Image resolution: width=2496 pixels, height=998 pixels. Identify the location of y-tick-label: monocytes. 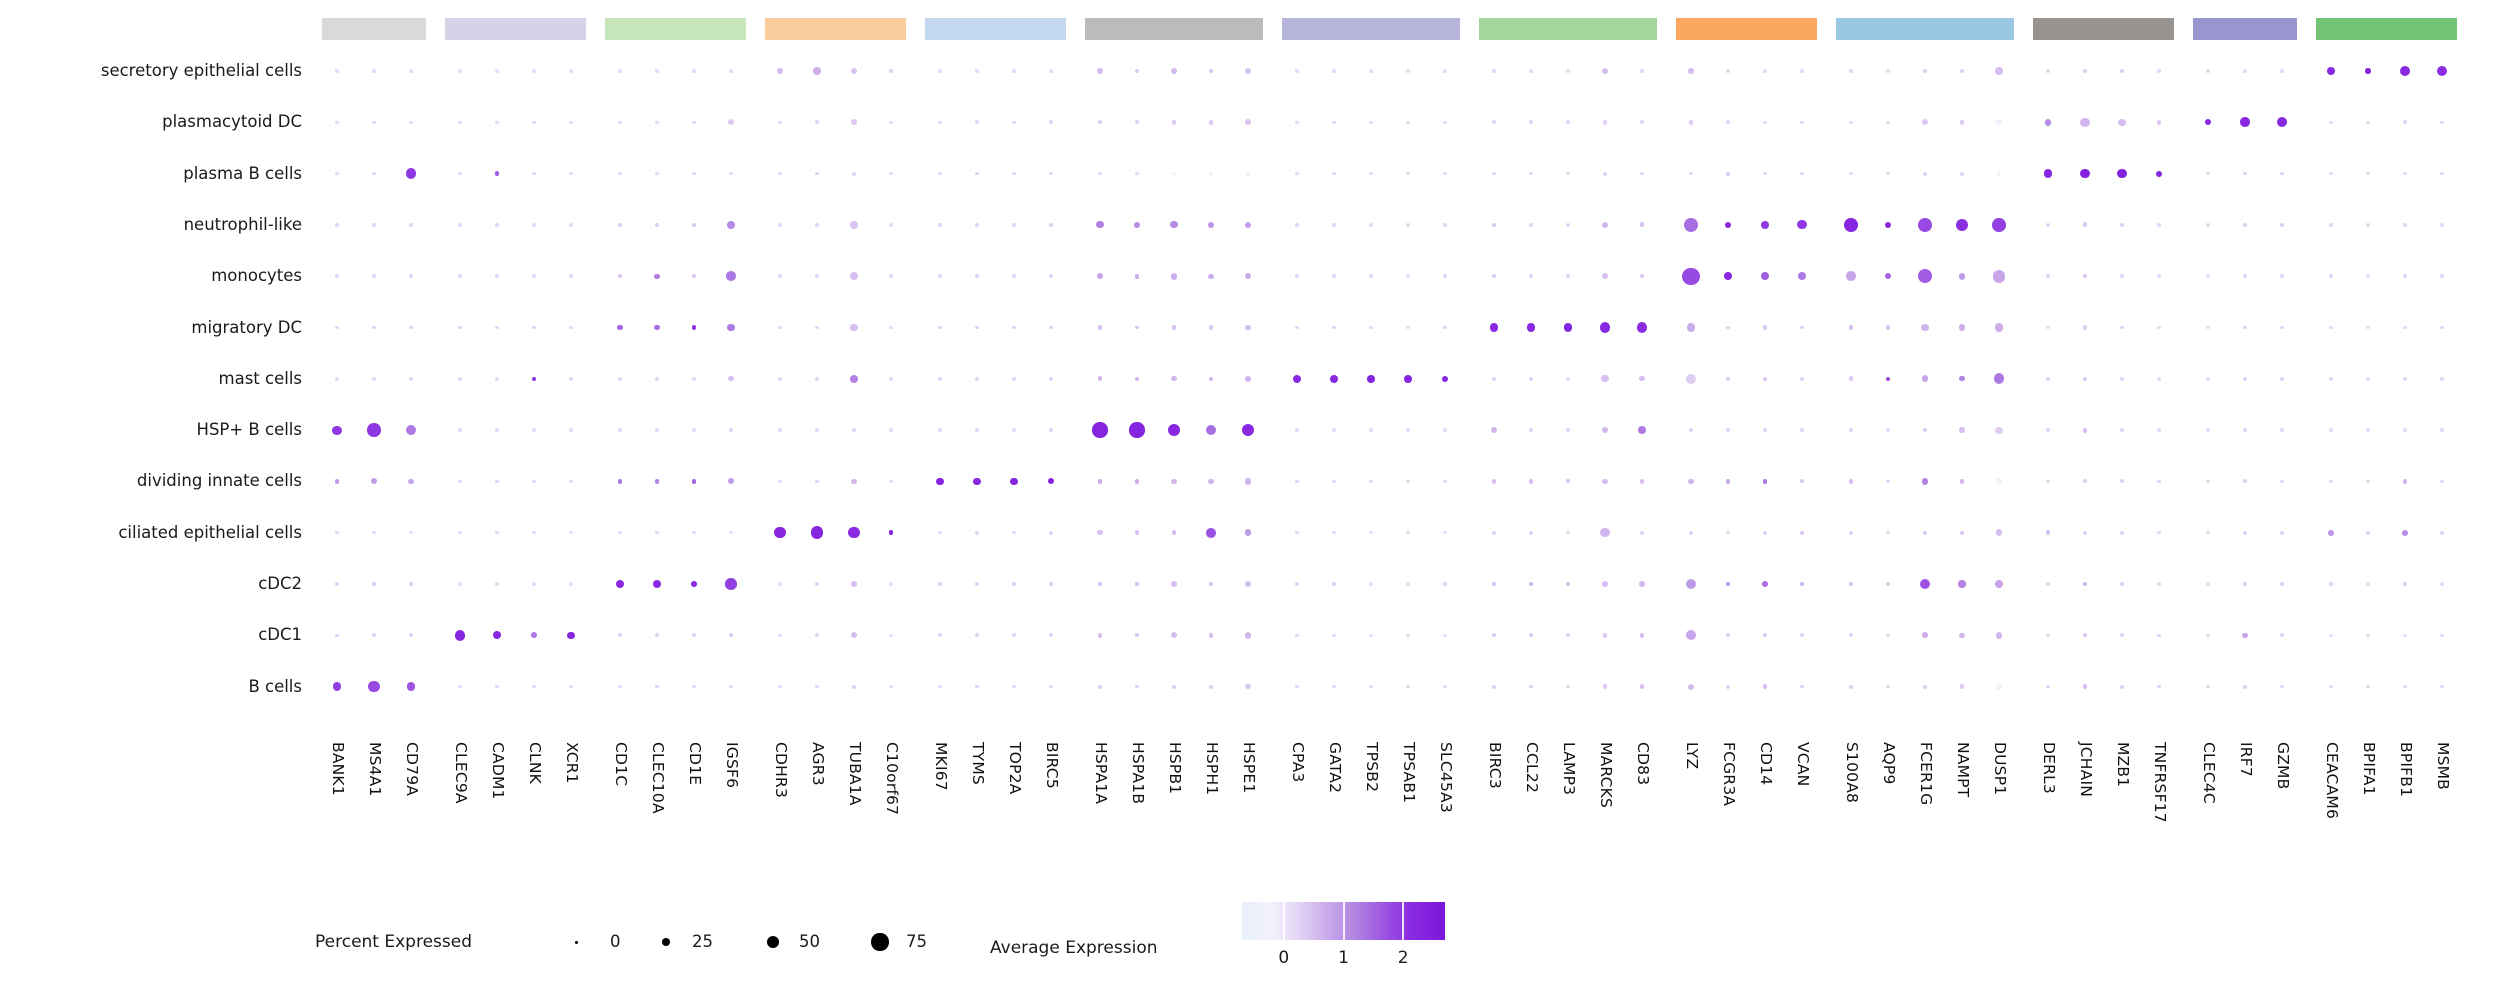
(256, 276).